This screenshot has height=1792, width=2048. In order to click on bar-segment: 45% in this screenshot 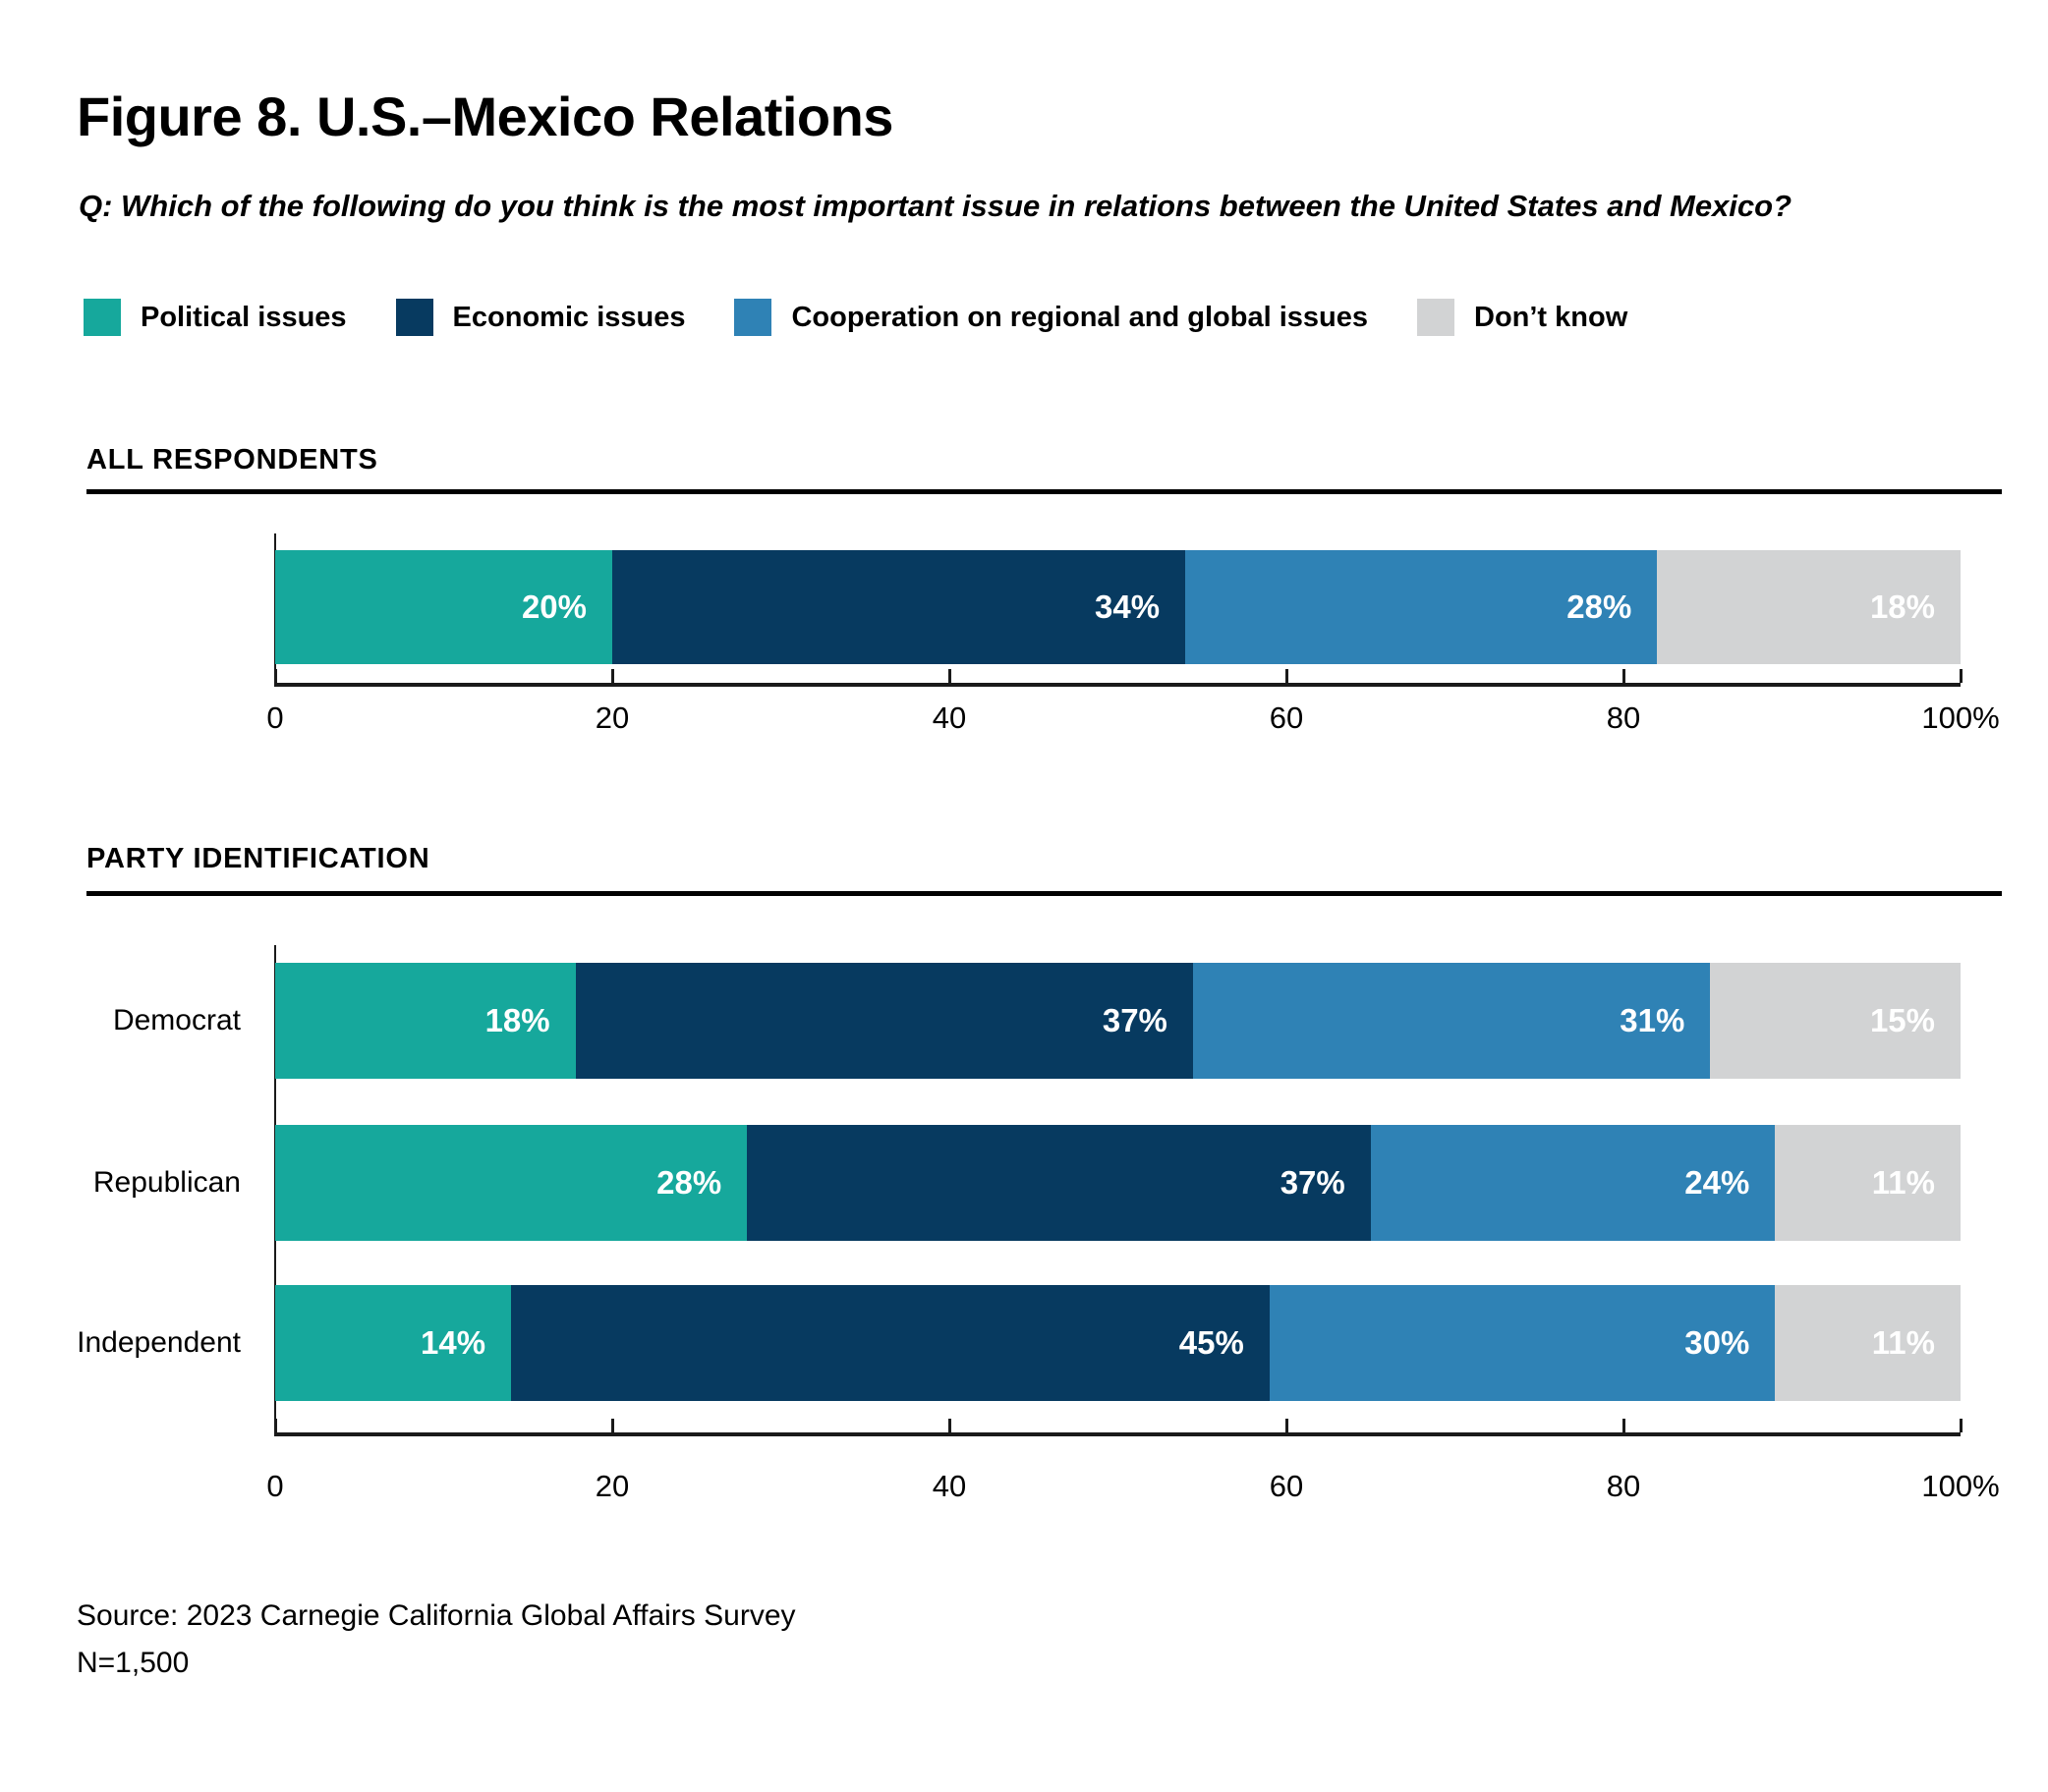, I will do `click(890, 1343)`.